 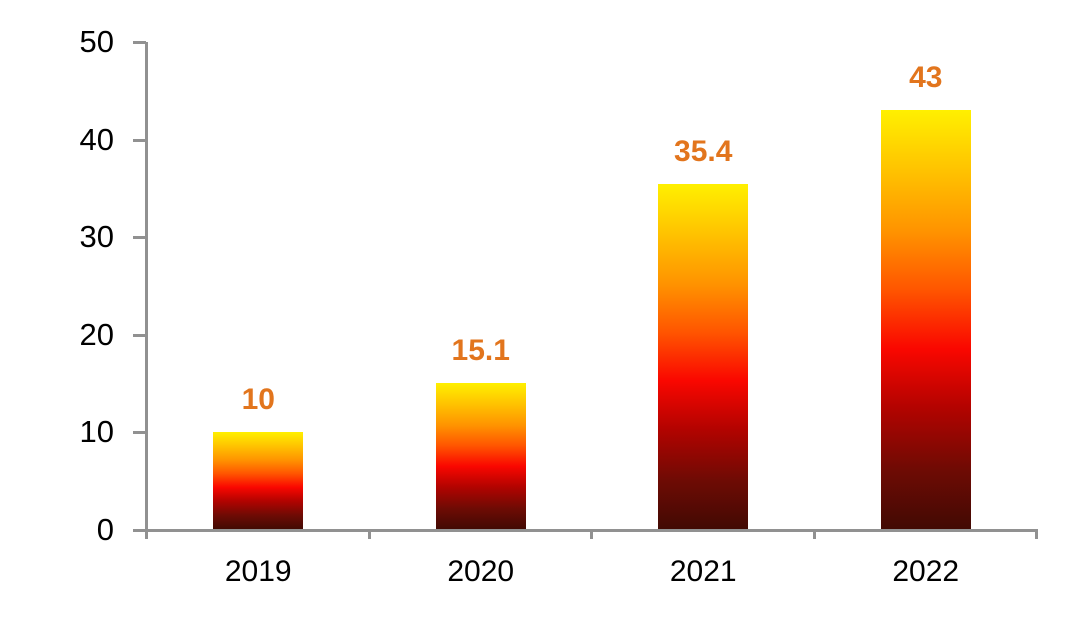 What do you see at coordinates (258, 571) in the screenshot?
I see `x-axis-category-label: 2019` at bounding box center [258, 571].